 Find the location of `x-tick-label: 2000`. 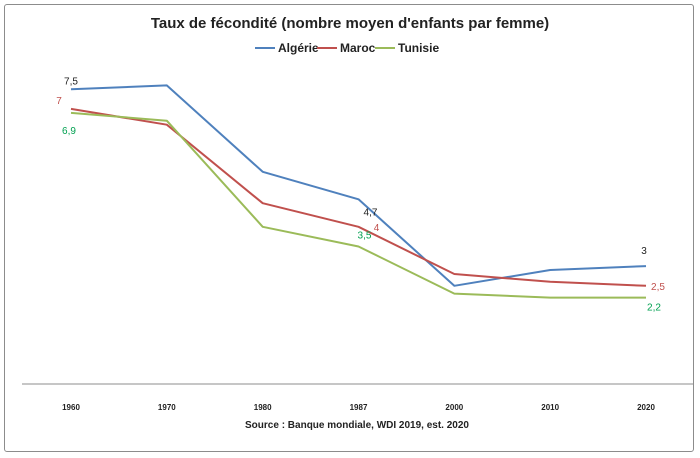

x-tick-label: 2000 is located at coordinates (454, 407).